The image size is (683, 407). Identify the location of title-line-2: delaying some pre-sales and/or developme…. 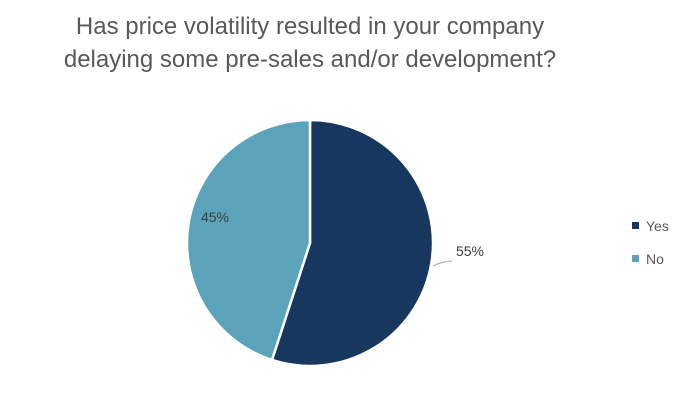
(310, 59).